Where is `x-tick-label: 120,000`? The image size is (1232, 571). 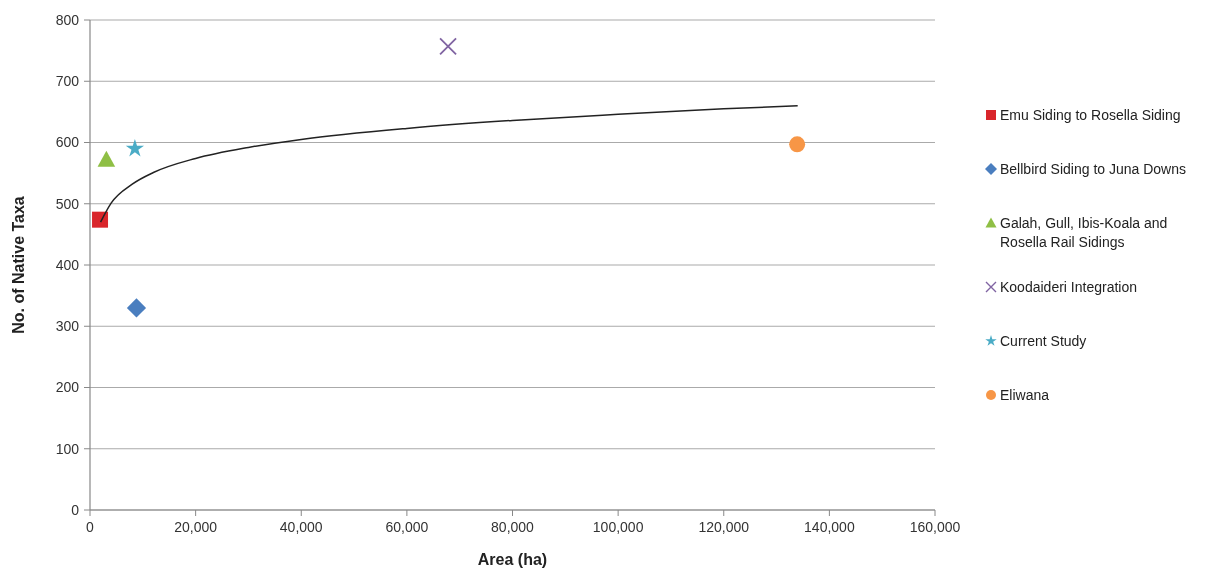 x-tick-label: 120,000 is located at coordinates (724, 527).